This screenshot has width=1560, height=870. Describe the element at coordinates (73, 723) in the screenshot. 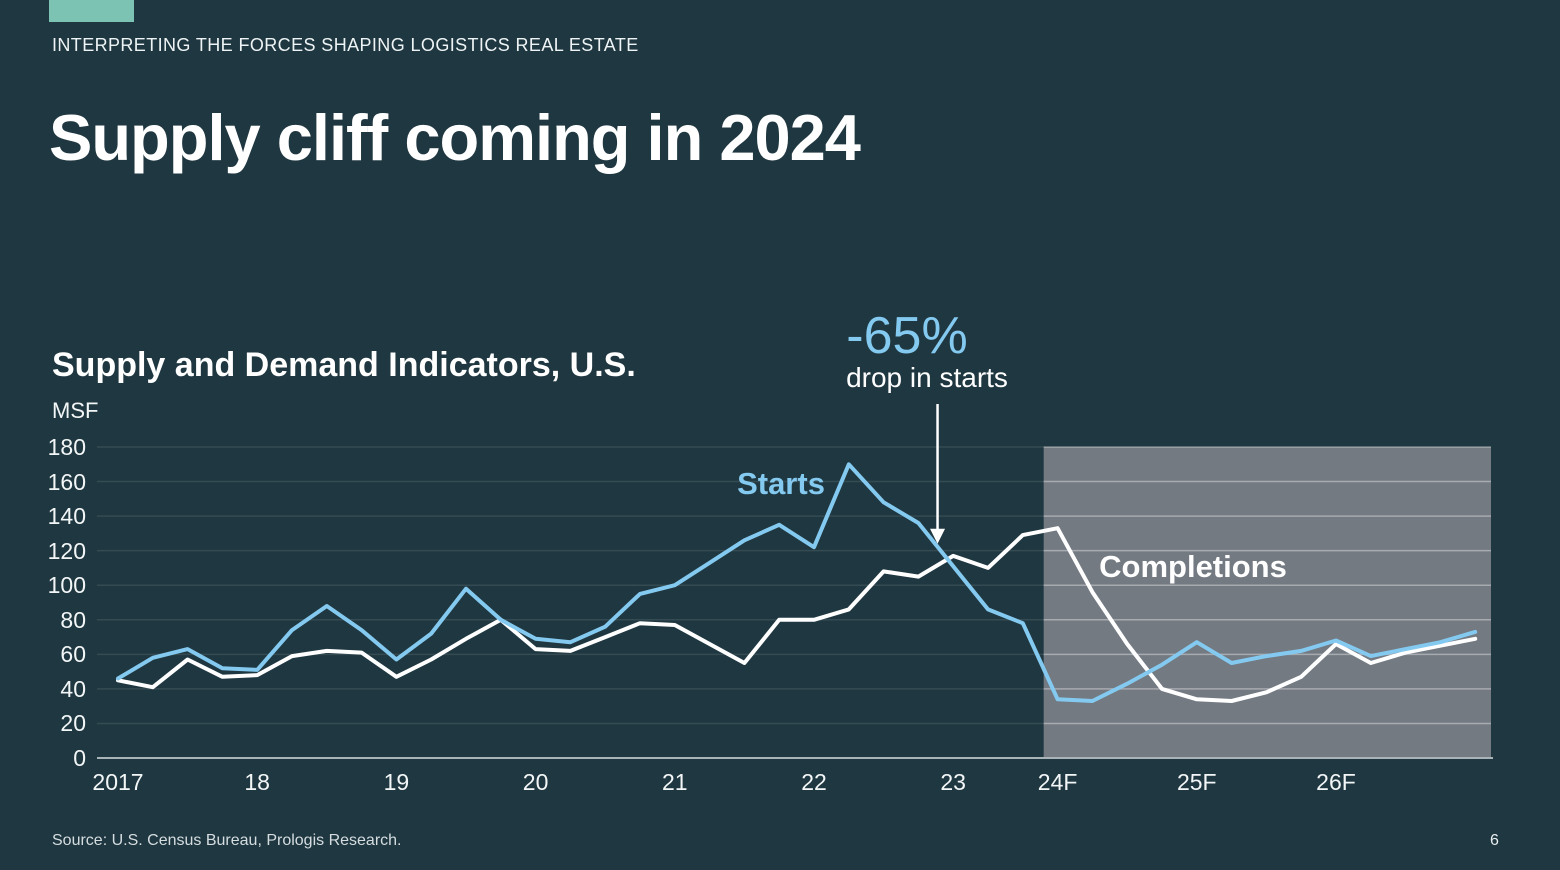

I see `y-tick-label: 20` at that location.